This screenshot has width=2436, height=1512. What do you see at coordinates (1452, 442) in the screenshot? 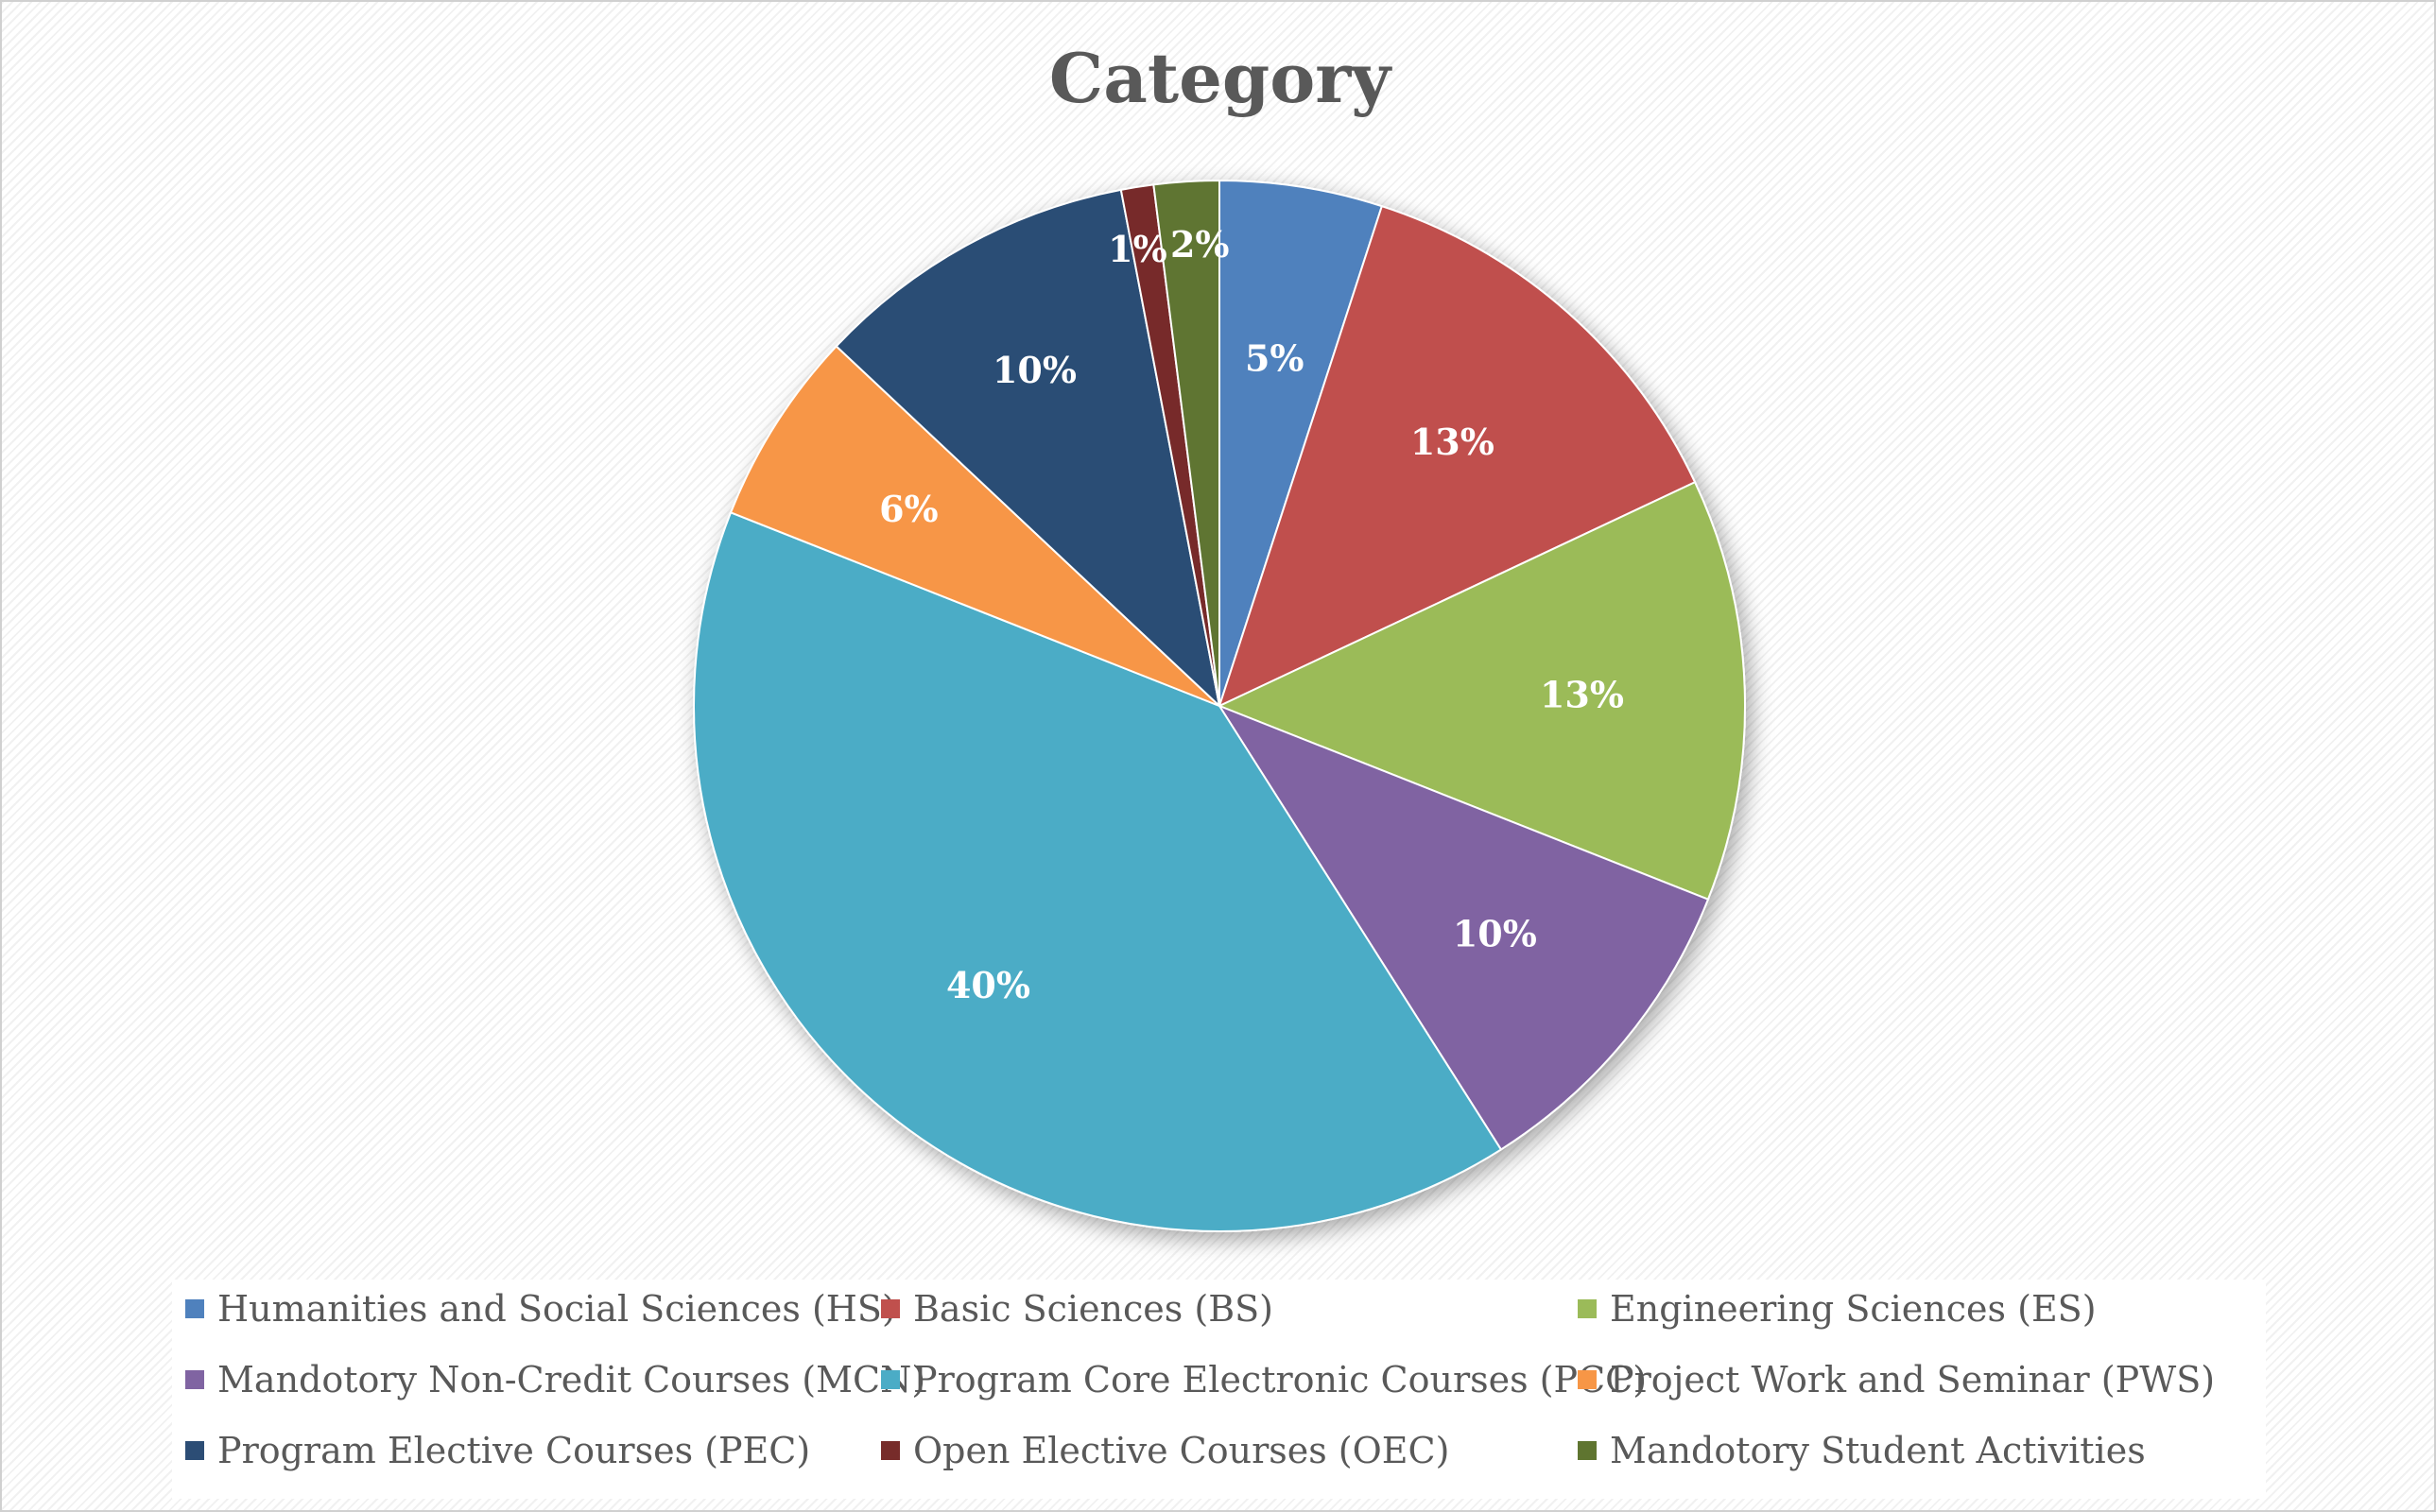
I see `slice-label-2: 13%` at bounding box center [1452, 442].